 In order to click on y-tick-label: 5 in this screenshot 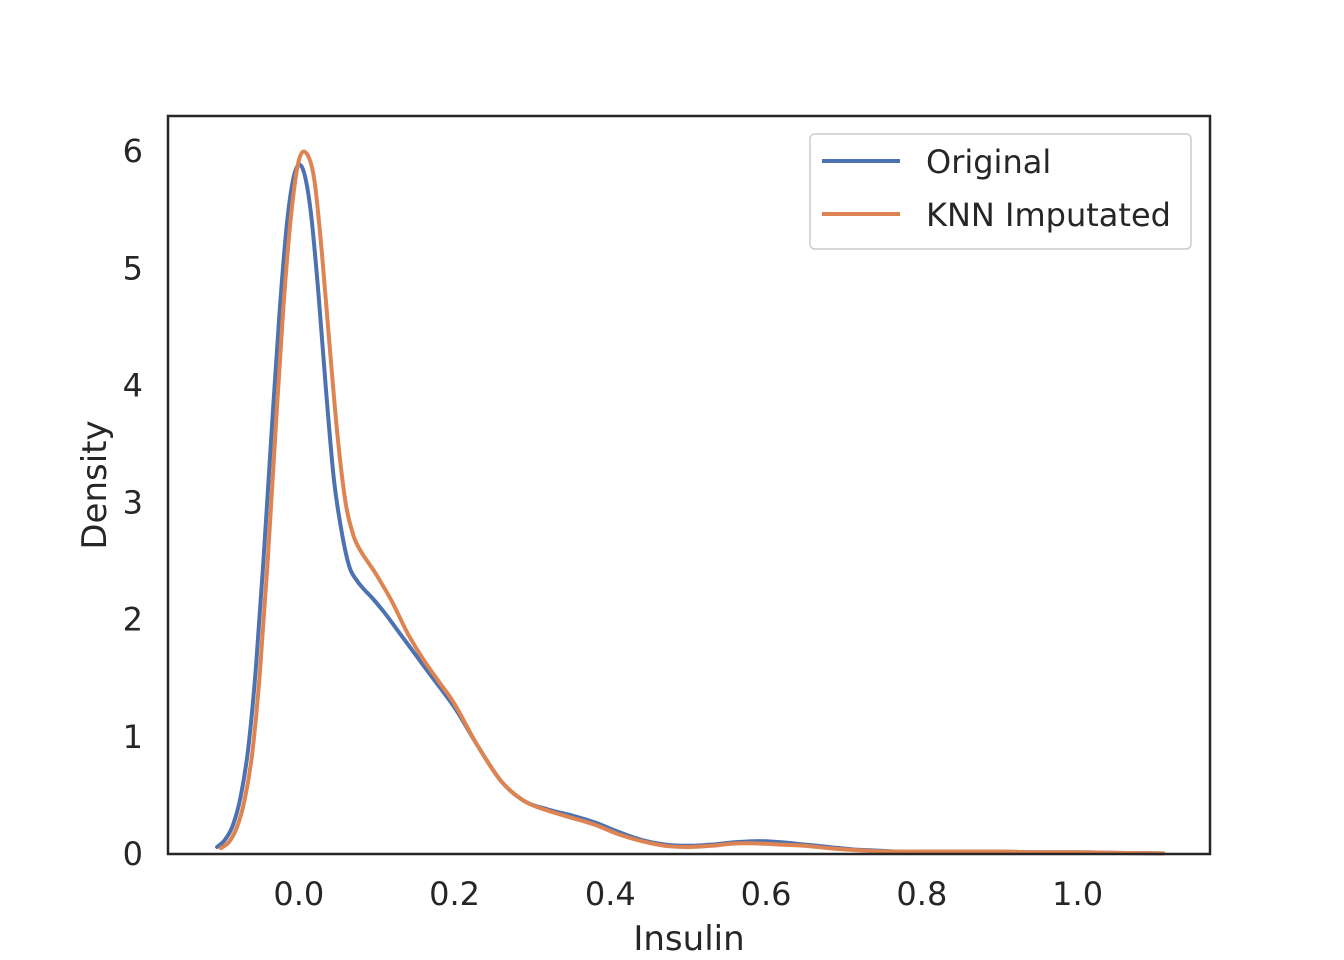, I will do `click(133, 268)`.